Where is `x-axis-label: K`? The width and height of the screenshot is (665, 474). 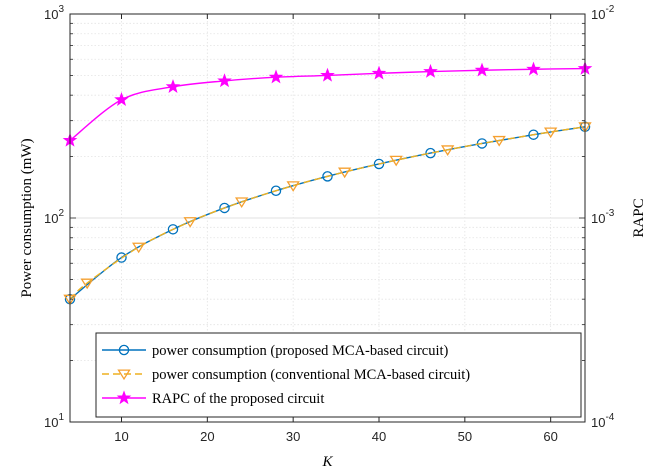
x-axis-label: K is located at coordinates (327, 462).